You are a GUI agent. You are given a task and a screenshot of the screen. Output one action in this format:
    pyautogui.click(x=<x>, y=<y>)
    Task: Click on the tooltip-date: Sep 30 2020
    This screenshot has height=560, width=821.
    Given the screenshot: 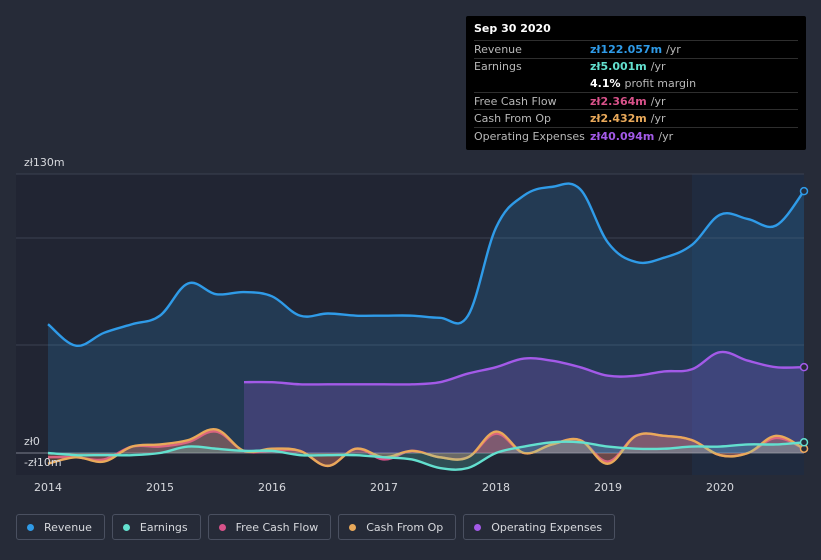 What is the action you would take?
    pyautogui.click(x=512, y=28)
    